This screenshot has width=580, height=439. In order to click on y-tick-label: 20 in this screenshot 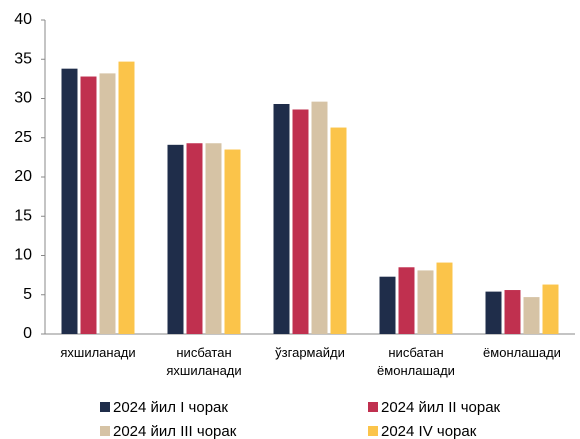, I will do `click(23, 176)`.